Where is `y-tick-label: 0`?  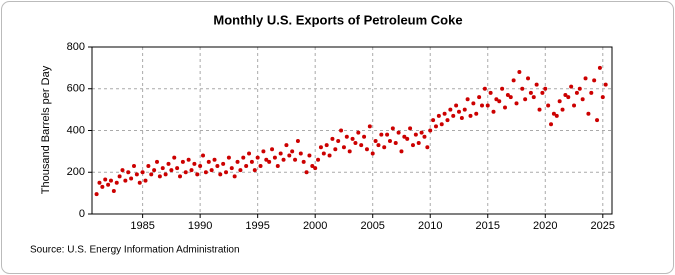 y-tick-label: 0 is located at coordinates (82, 214).